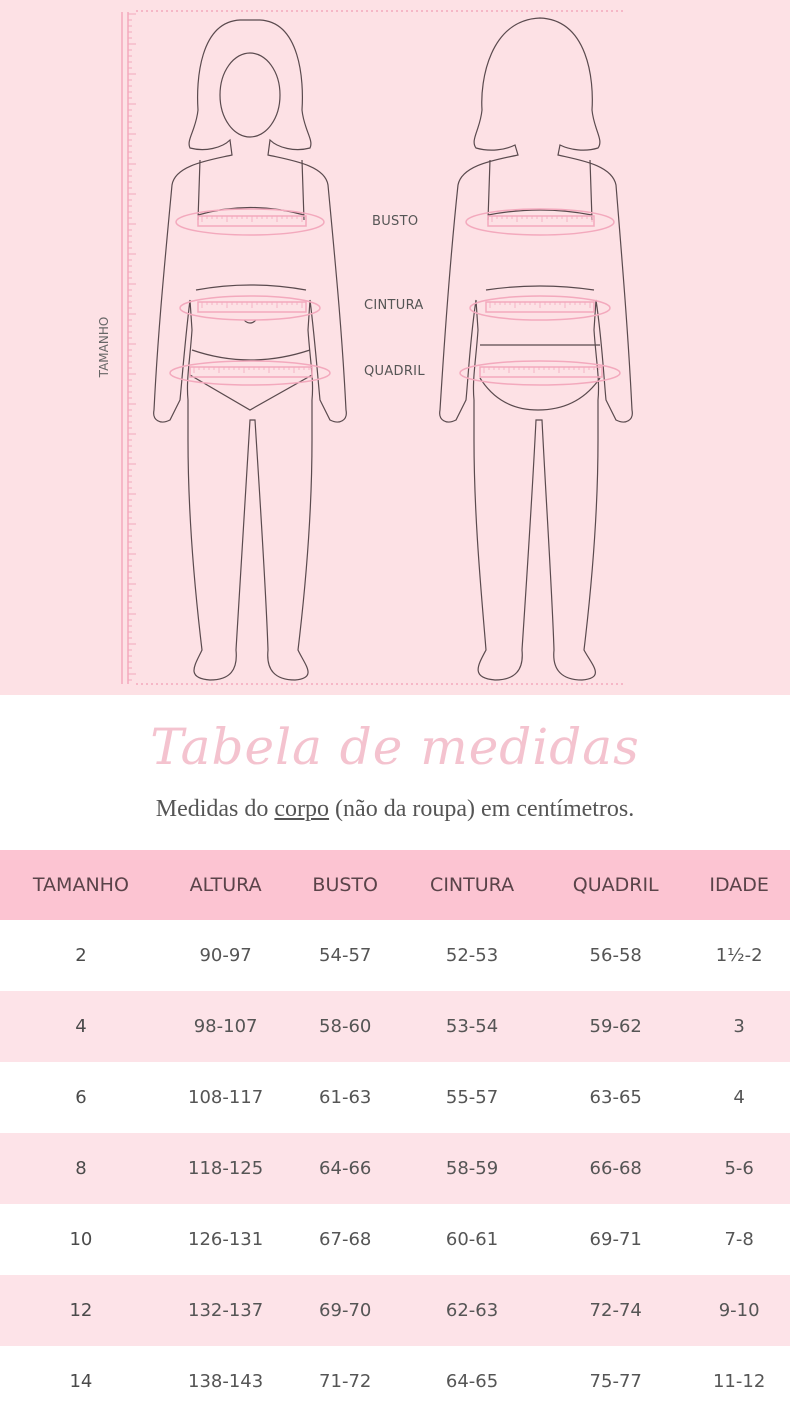  What do you see at coordinates (345, 885) in the screenshot?
I see `column-header: BUSTO` at bounding box center [345, 885].